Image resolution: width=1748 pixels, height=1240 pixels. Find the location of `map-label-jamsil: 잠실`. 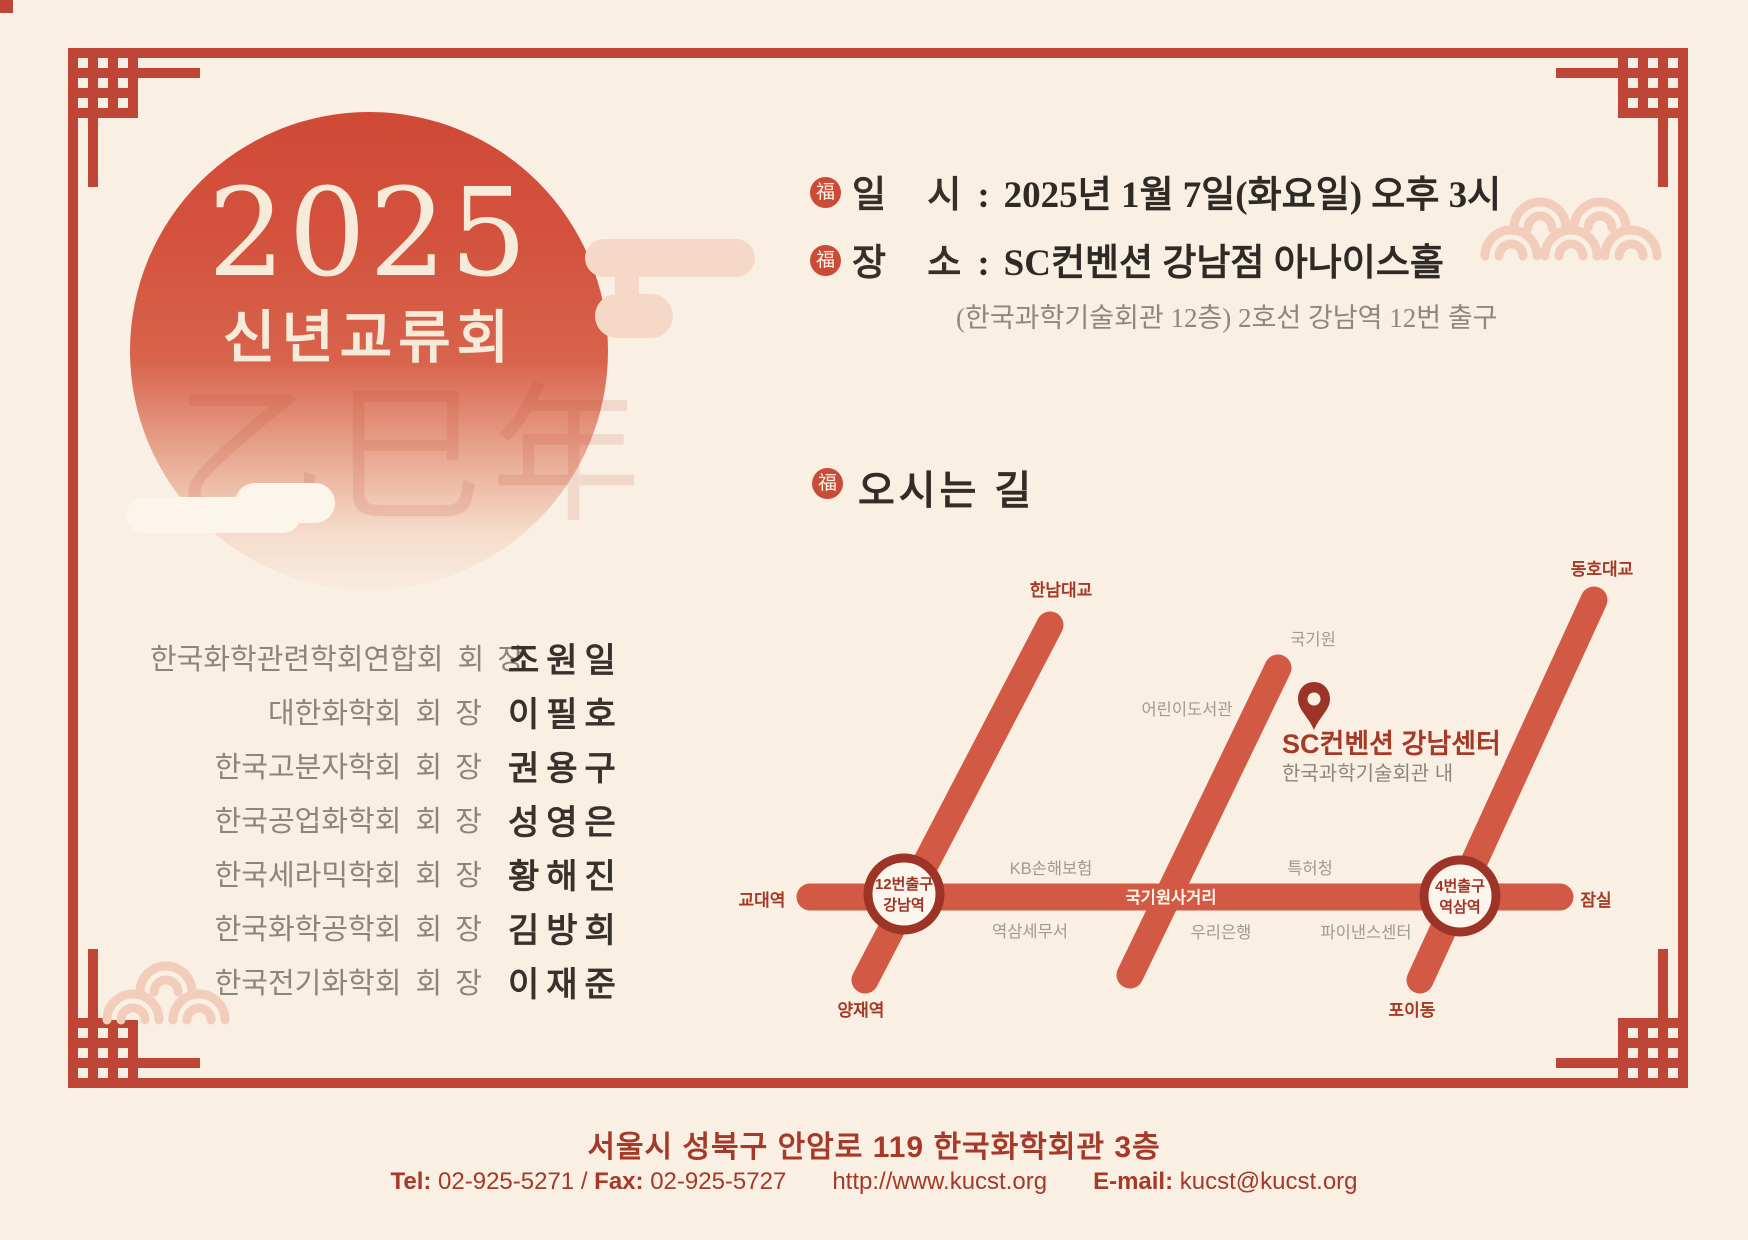

map-label-jamsil: 잠실 is located at coordinates (1595, 900).